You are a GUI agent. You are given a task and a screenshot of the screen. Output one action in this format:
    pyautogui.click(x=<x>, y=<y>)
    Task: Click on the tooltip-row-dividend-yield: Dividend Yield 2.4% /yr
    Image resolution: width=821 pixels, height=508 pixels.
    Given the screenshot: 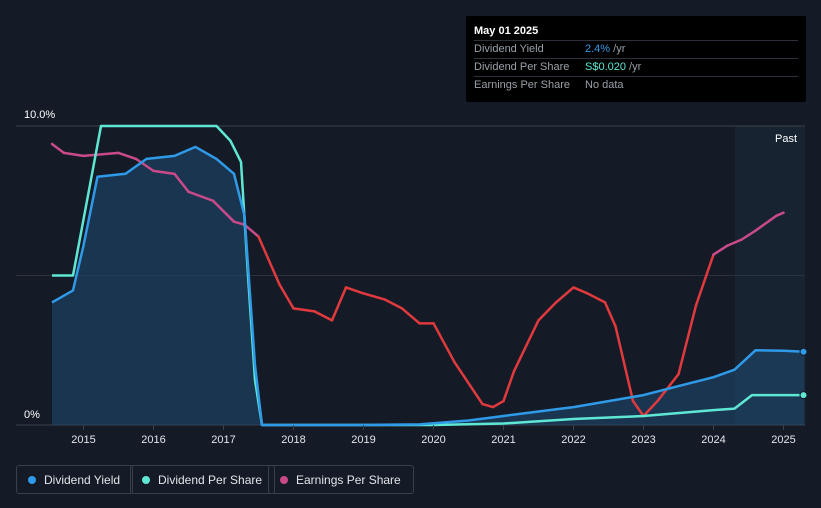 What is the action you would take?
    pyautogui.click(x=636, y=49)
    